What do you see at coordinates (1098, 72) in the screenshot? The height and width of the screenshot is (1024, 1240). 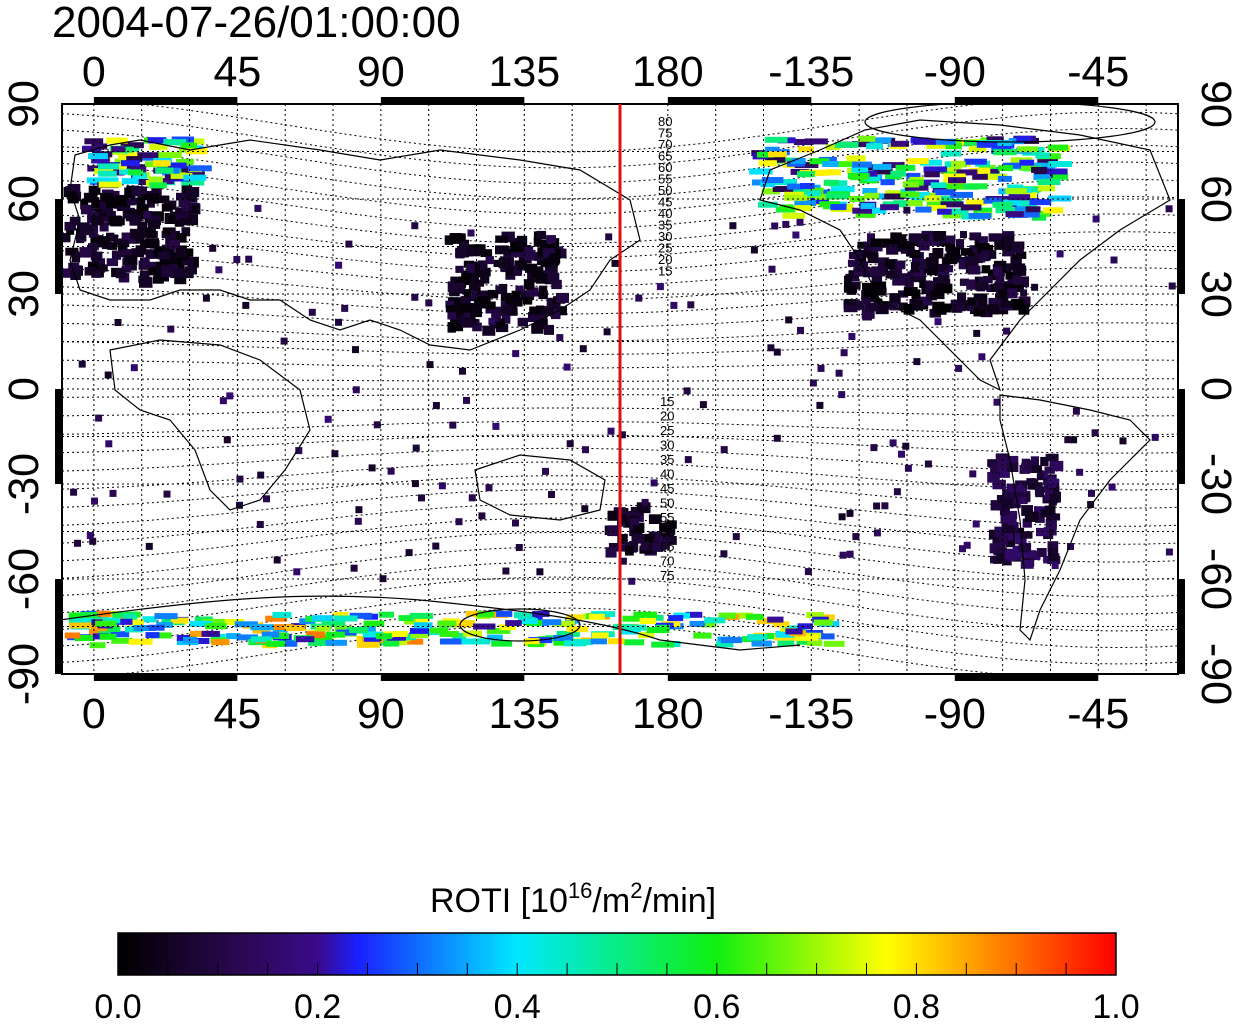 I see `top-longitude-label: -45` at bounding box center [1098, 72].